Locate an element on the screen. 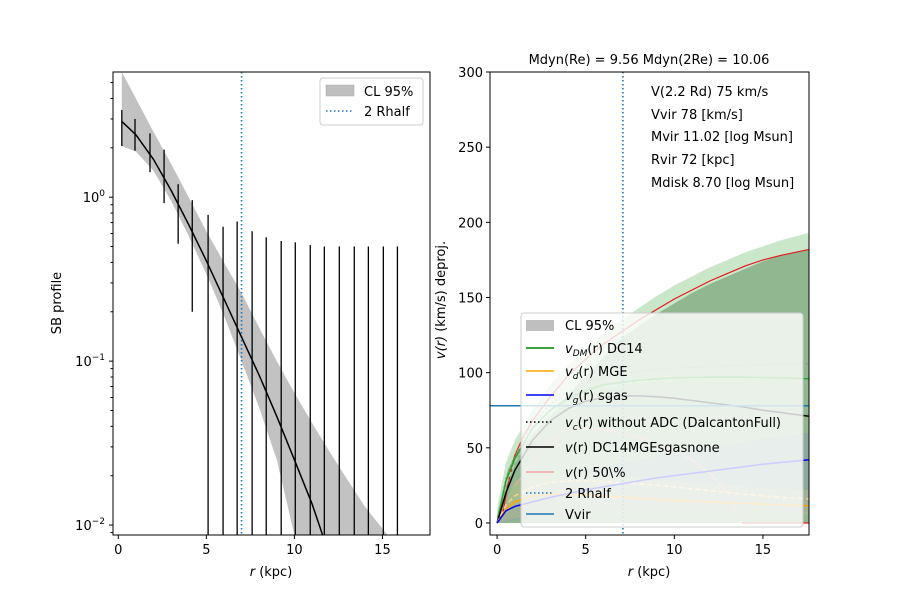 The width and height of the screenshot is (900, 600). sb-y-tick-label: 10⁻² is located at coordinates (90, 525).